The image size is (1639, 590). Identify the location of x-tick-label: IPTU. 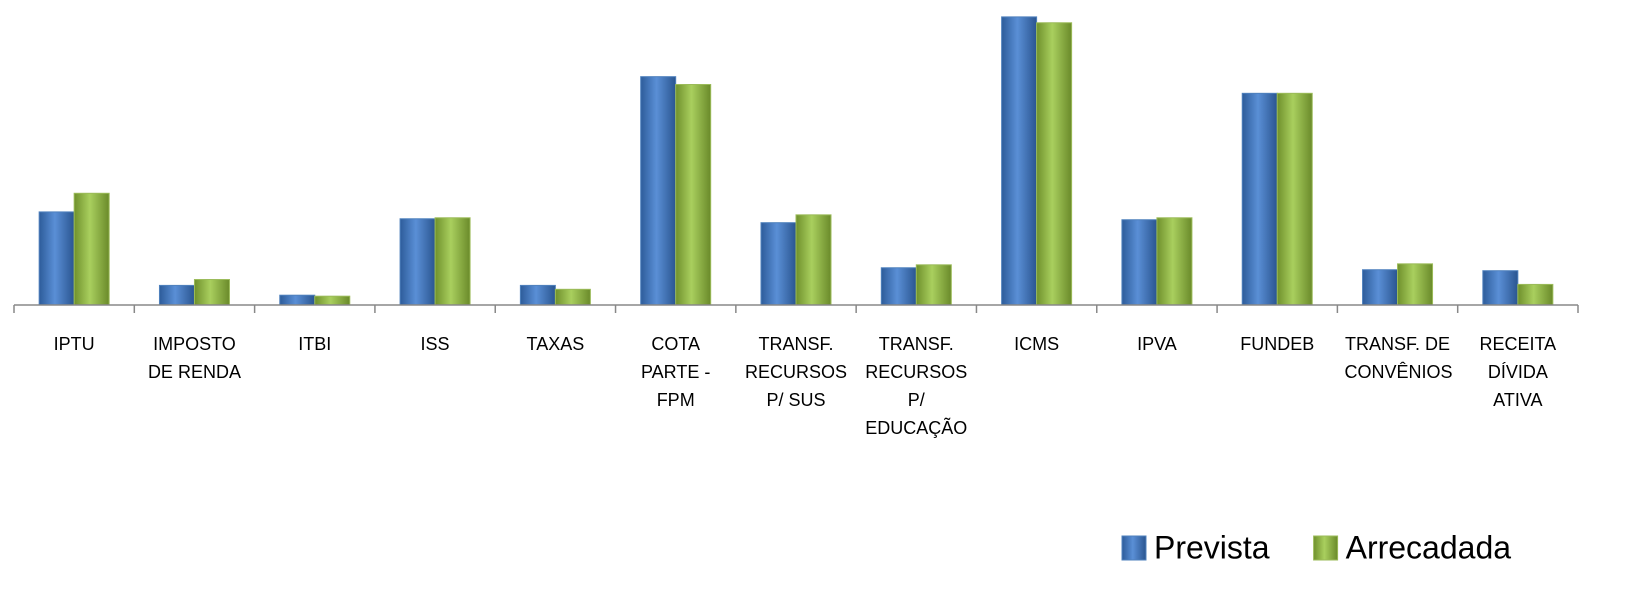
(74, 344).